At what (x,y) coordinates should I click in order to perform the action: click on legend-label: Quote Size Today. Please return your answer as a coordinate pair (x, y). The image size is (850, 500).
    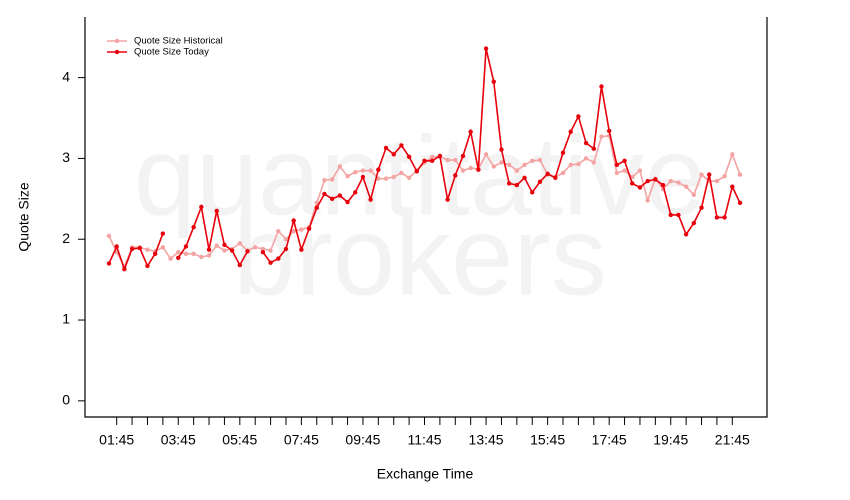
    Looking at the image, I should click on (171, 52).